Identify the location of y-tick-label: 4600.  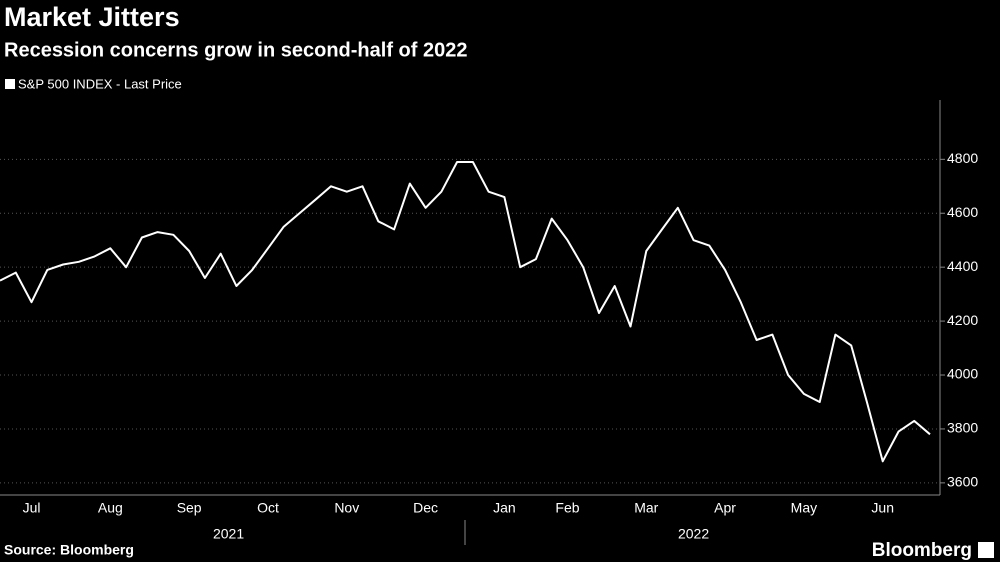
(962, 212).